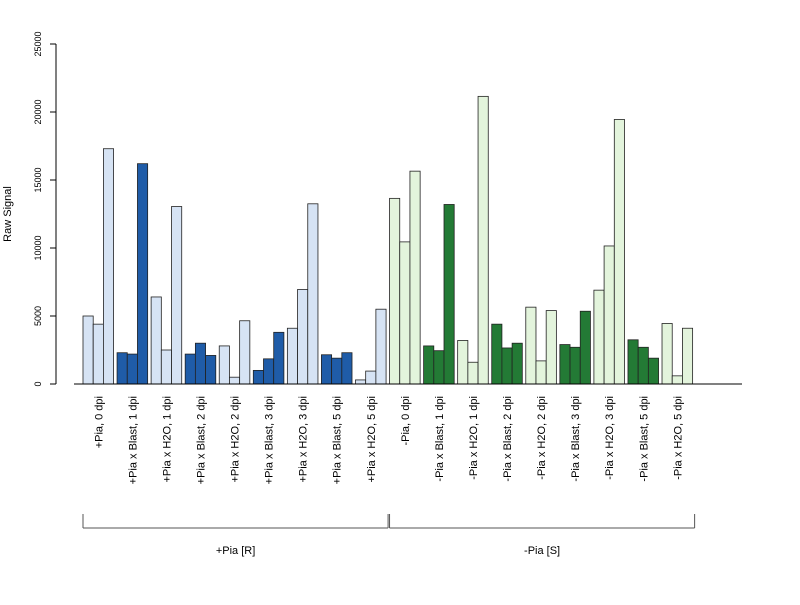 The height and width of the screenshot is (605, 800). I want to click on x-tick-label: +Pia x H2O, 2 dpi, so click(236, 439).